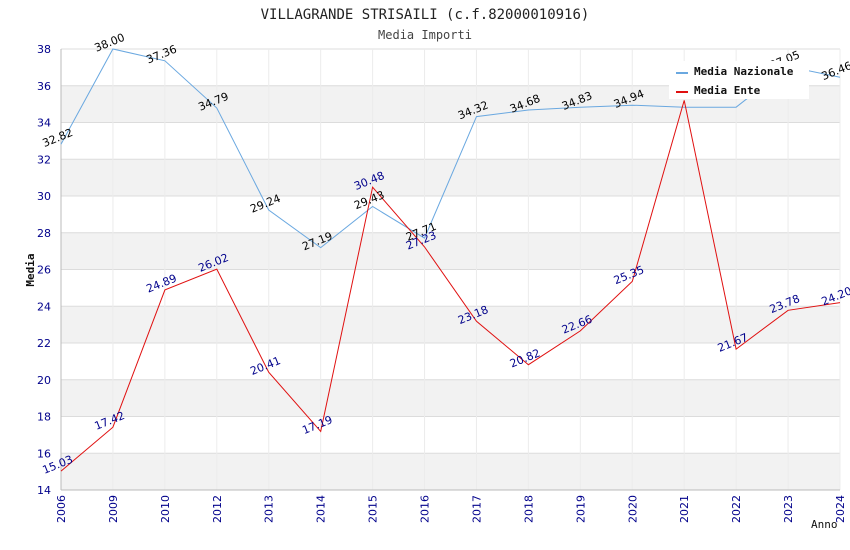  What do you see at coordinates (44, 417) in the screenshot?
I see `y-tick-label: 18` at bounding box center [44, 417].